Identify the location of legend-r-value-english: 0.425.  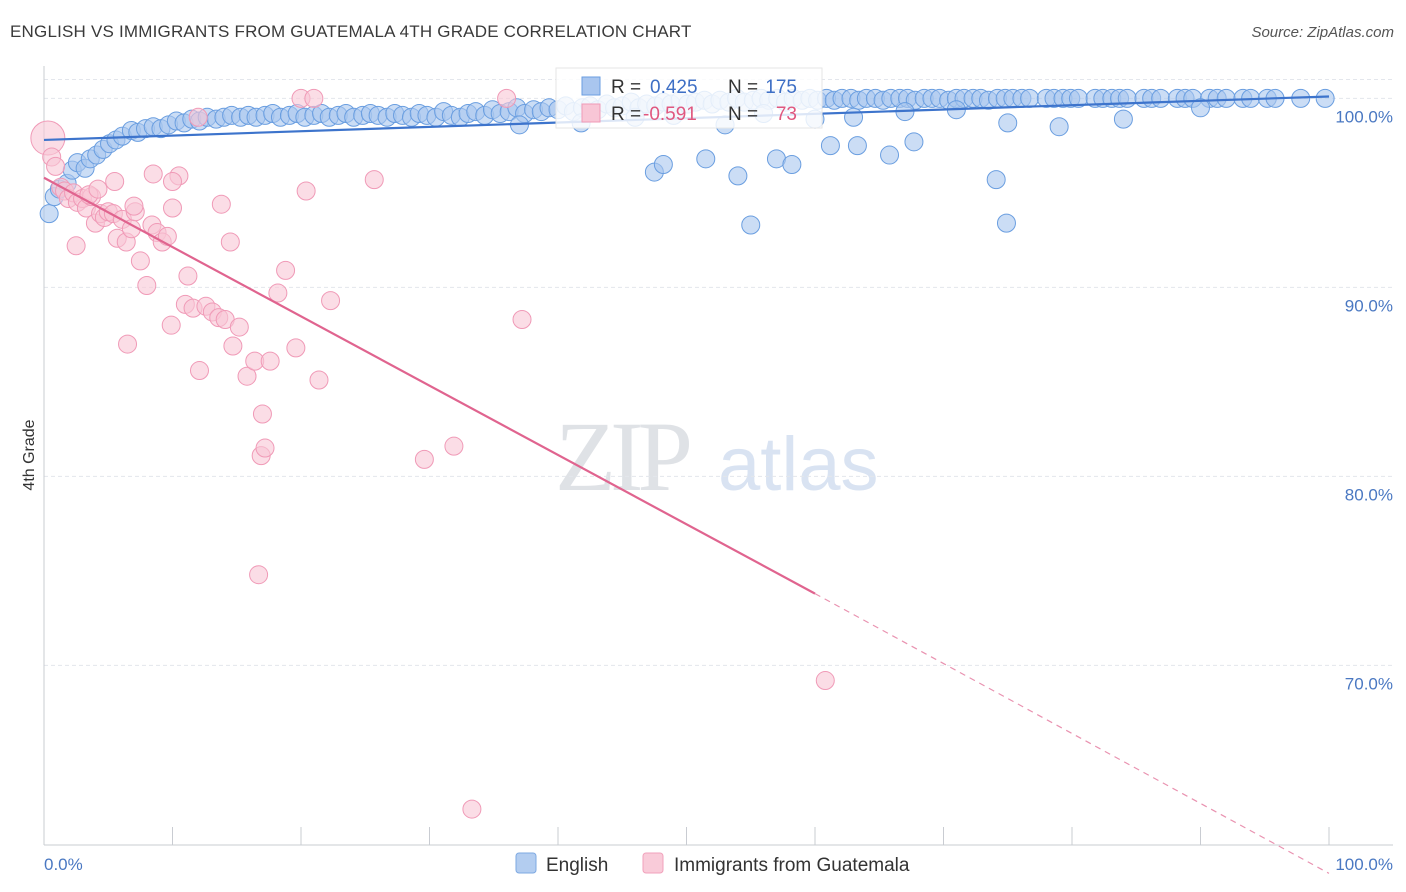
(674, 87).